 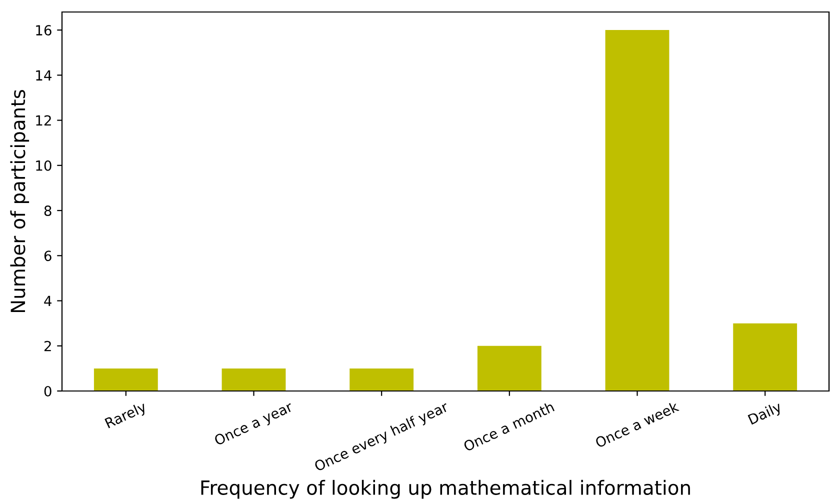 What do you see at coordinates (48, 210) in the screenshot?
I see `y-tick-label: 8` at bounding box center [48, 210].